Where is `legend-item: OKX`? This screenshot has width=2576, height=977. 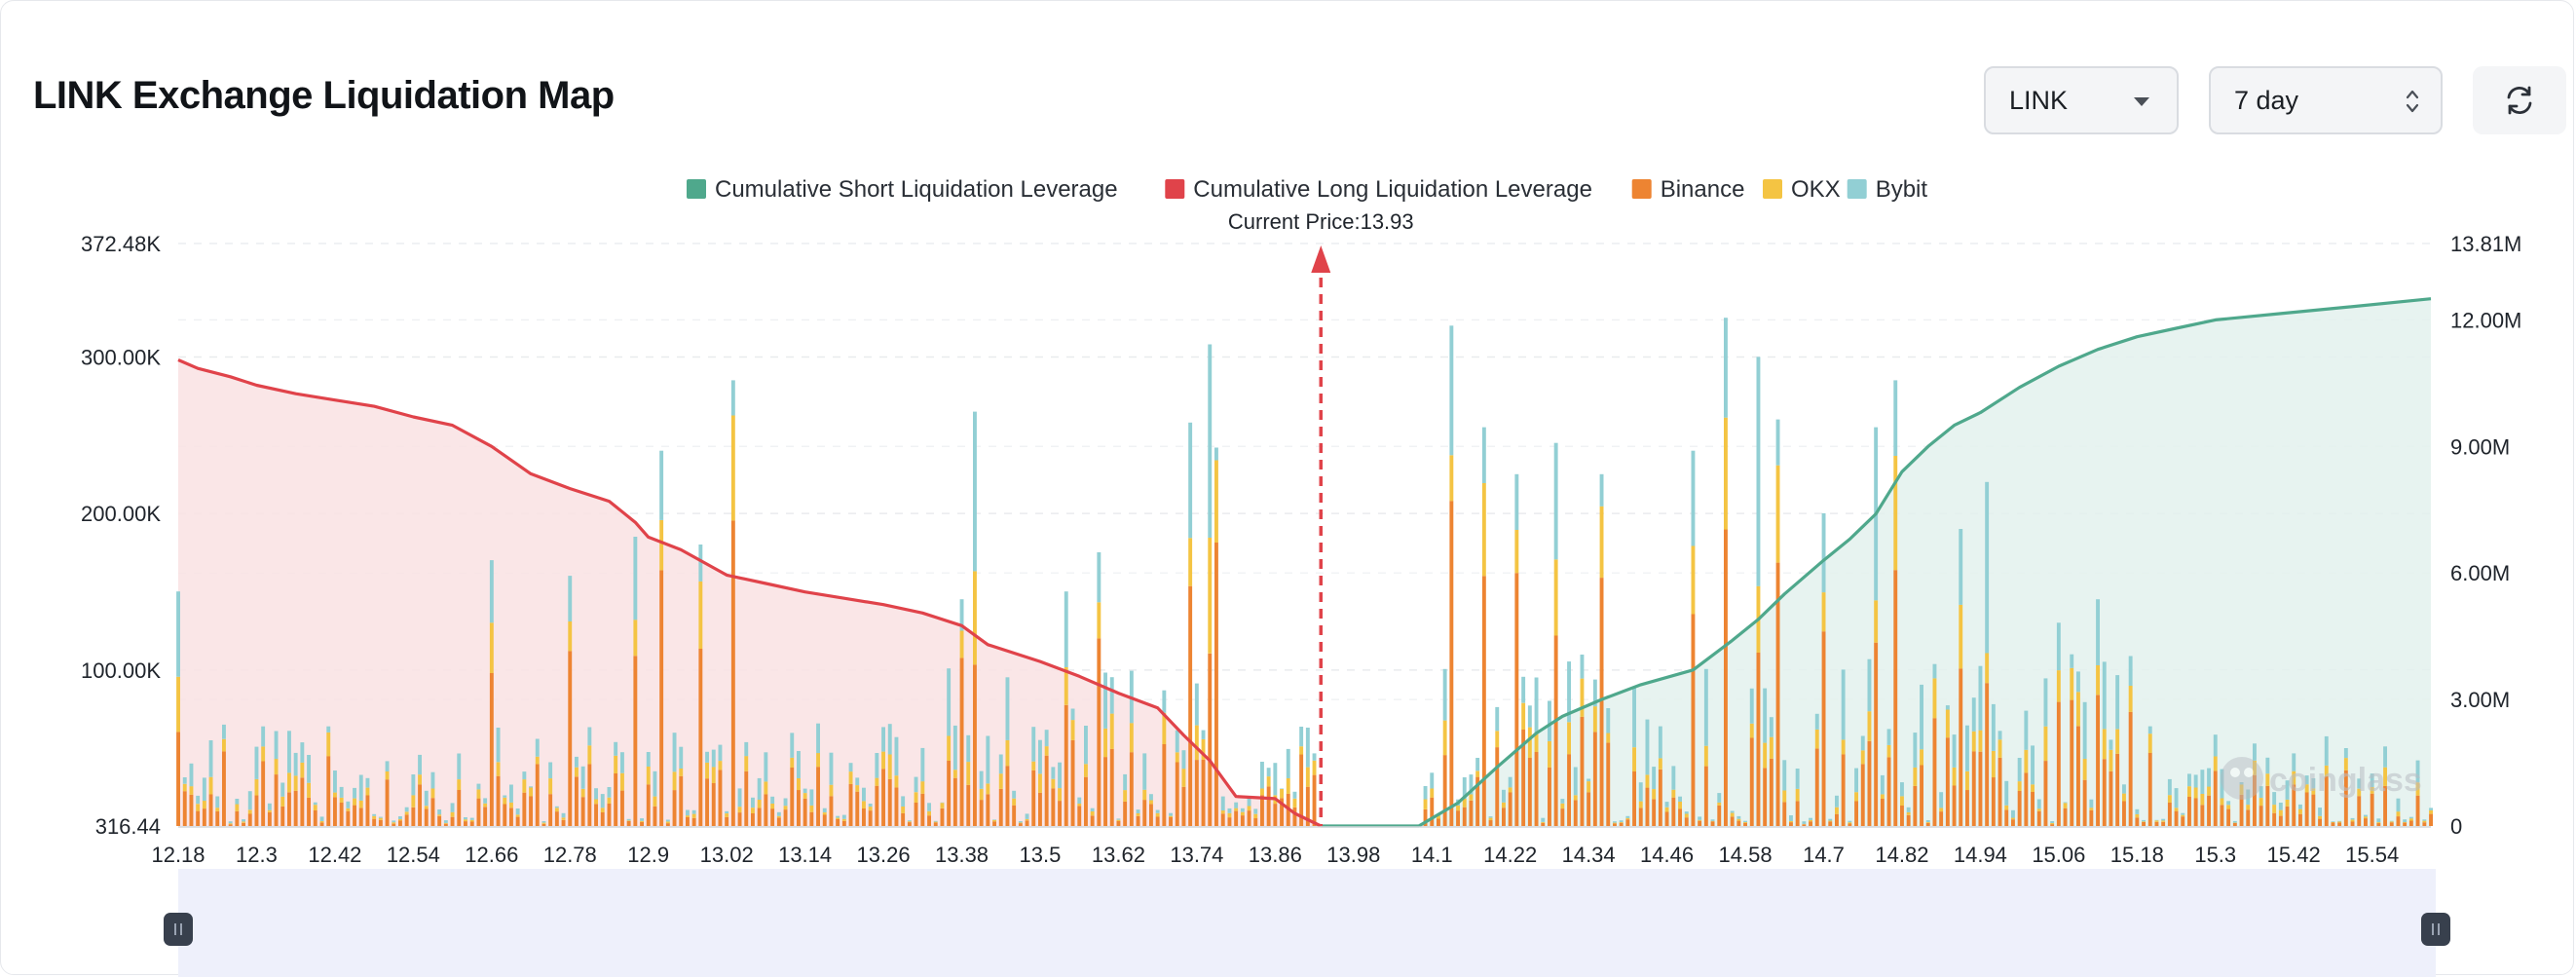
legend-item: OKX is located at coordinates (1802, 189).